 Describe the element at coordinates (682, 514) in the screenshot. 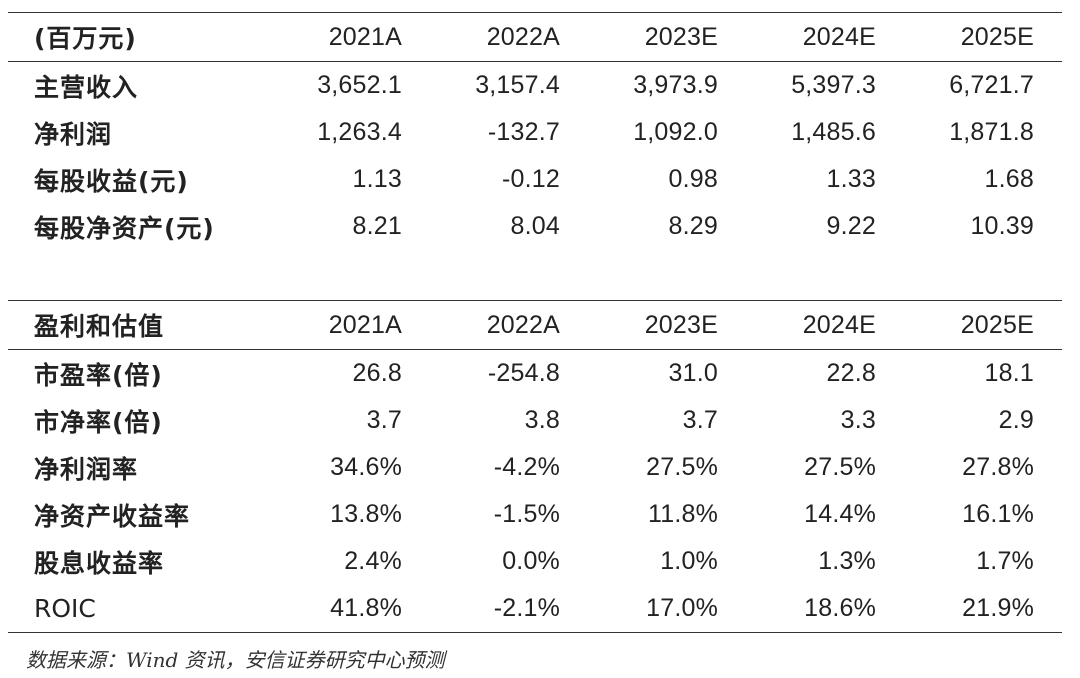

I see `cell-value: 11.8%` at that location.